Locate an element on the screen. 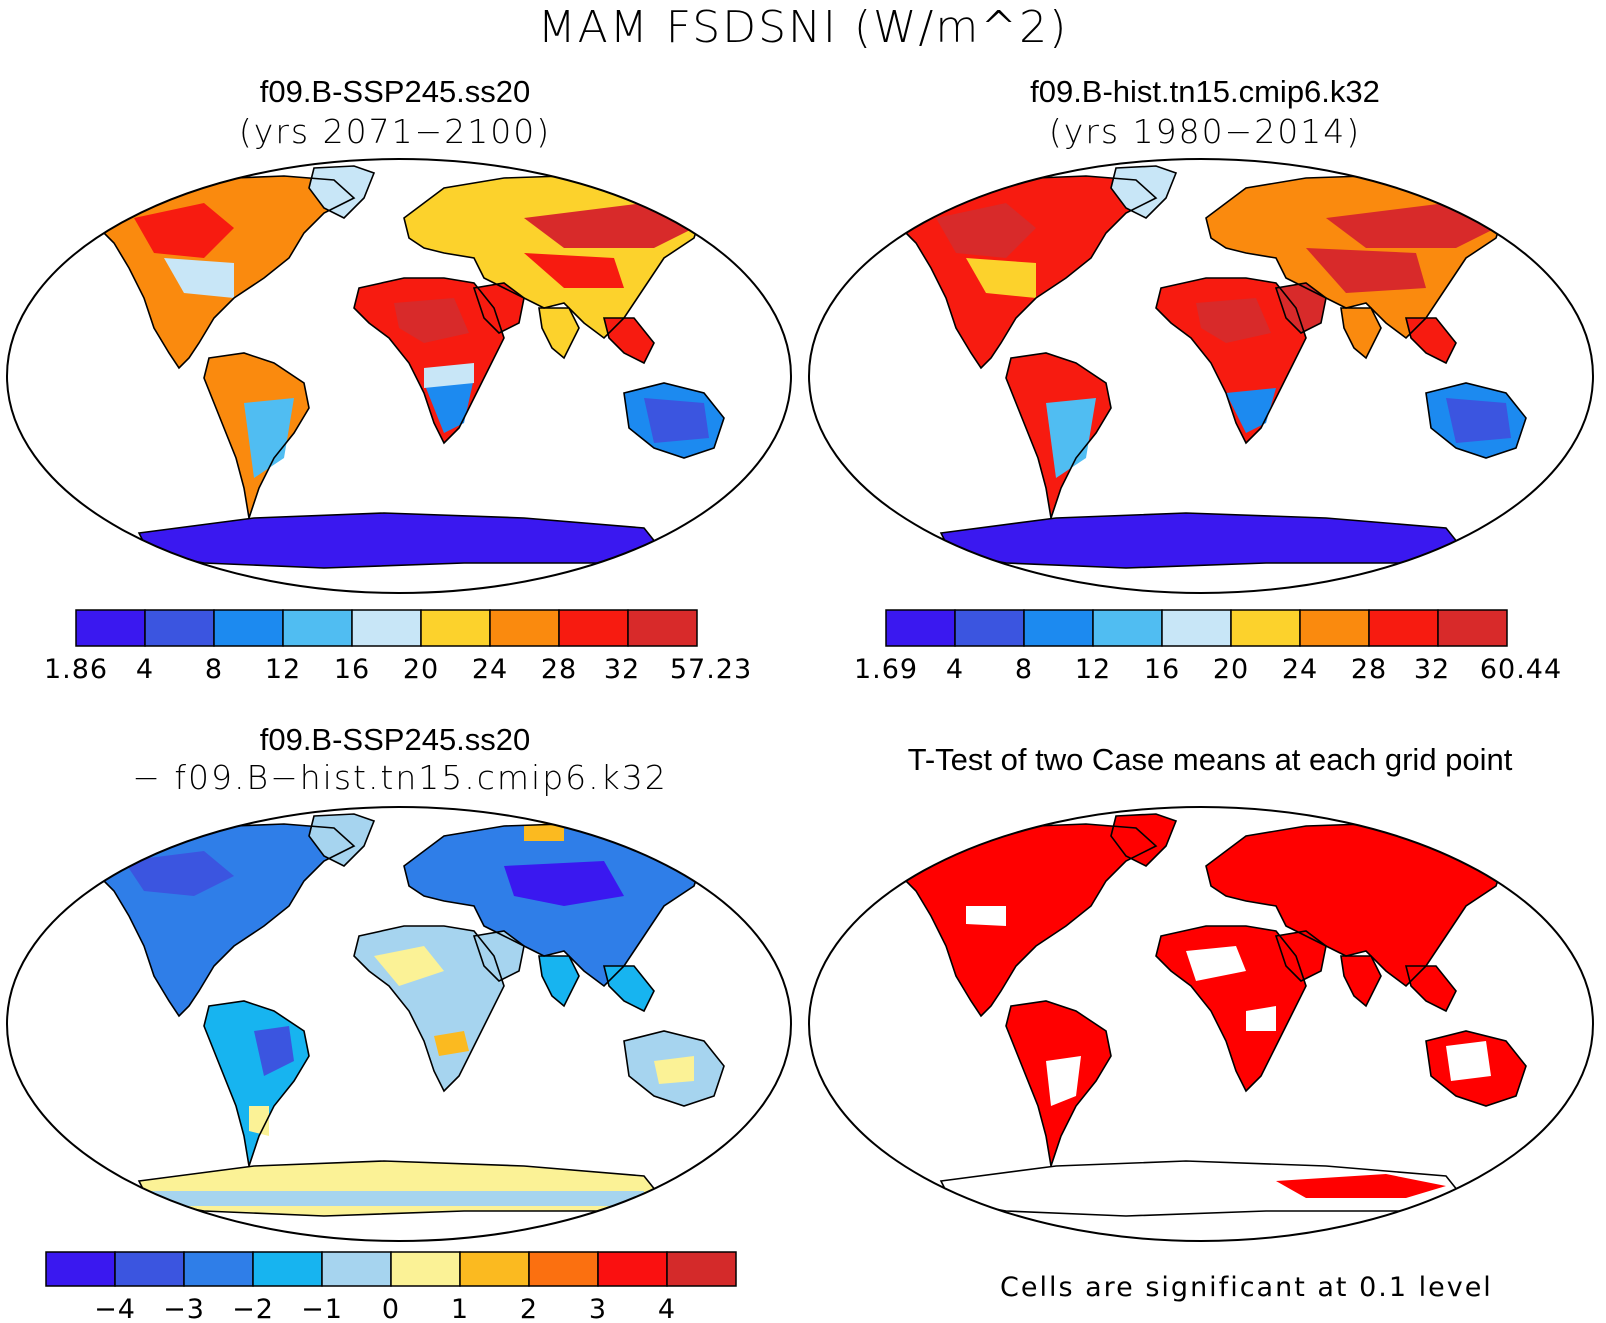  region-antarctica is located at coordinates (401, 540).